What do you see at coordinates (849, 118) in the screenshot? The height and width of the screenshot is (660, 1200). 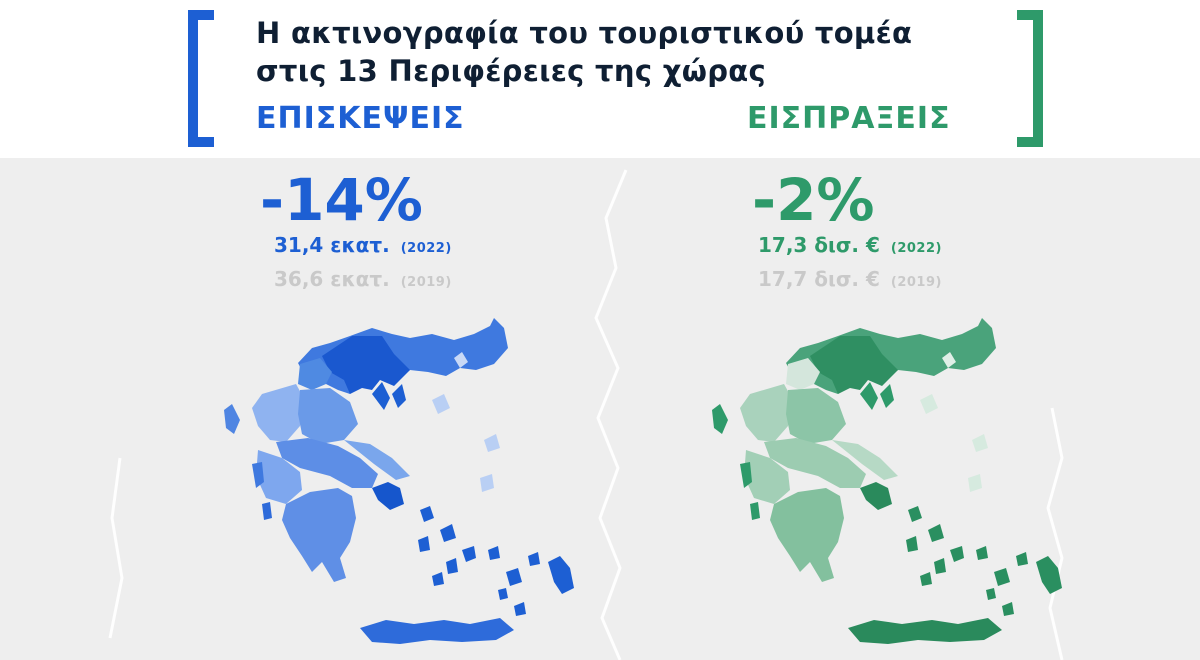 I see `receipts-section-label: ΕΙΣΠΡΑΞΕΙΣ` at bounding box center [849, 118].